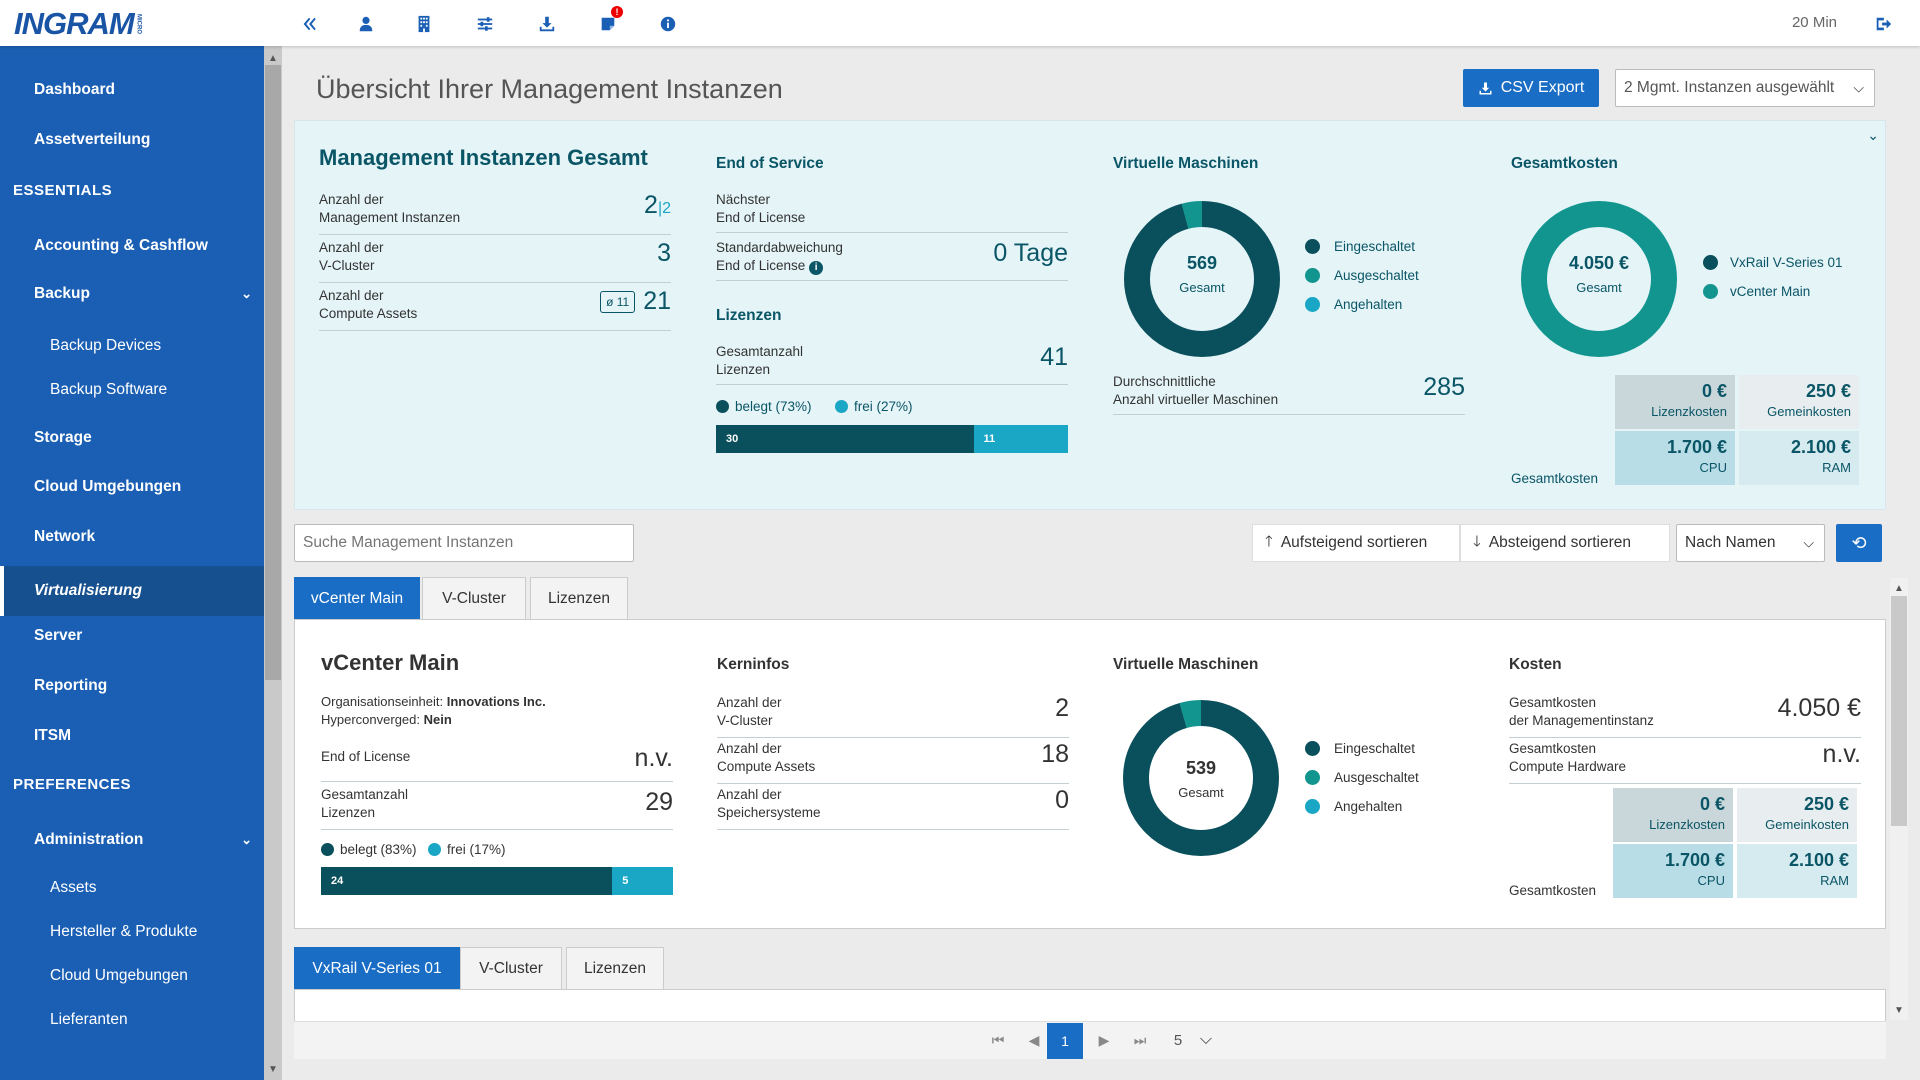 This screenshot has width=1920, height=1080. Describe the element at coordinates (609, 21) in the screenshot. I see `notes-icon: !` at that location.